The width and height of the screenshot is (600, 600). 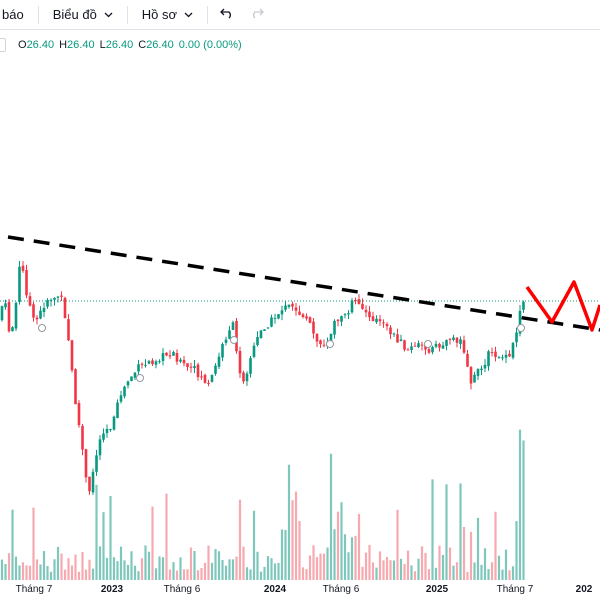 I want to click on chart-menu-label: Biểu đồ, so click(x=74, y=14).